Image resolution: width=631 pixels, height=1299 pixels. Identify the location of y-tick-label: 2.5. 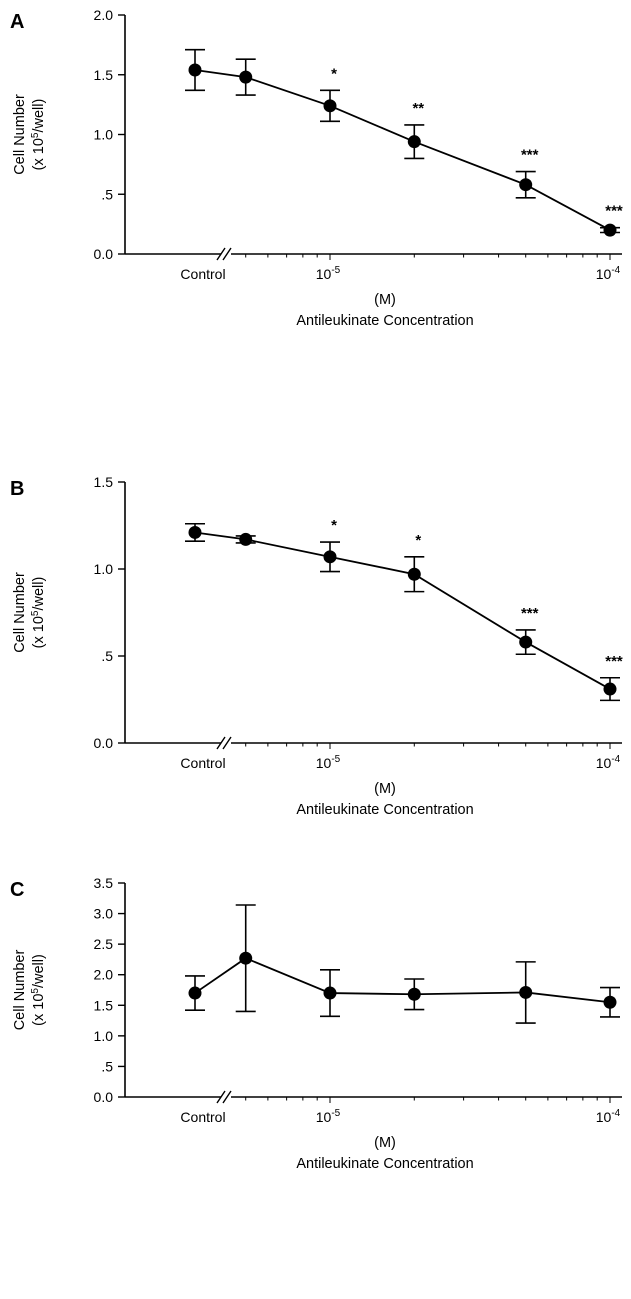
(104, 944).